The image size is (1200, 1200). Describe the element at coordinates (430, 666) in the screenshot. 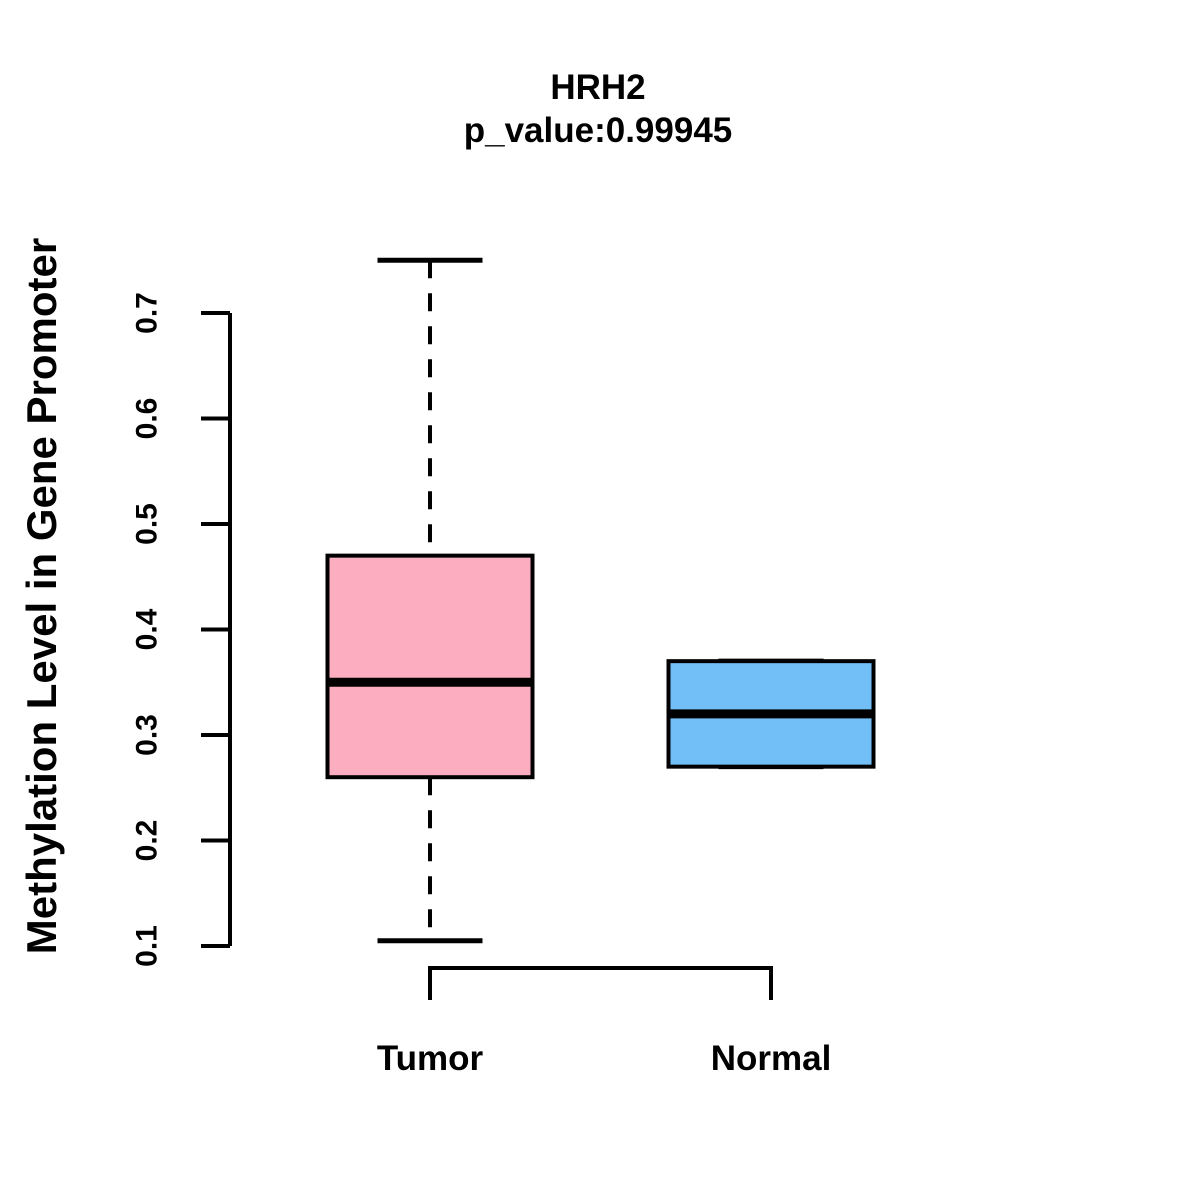

I see `box-tumor` at that location.